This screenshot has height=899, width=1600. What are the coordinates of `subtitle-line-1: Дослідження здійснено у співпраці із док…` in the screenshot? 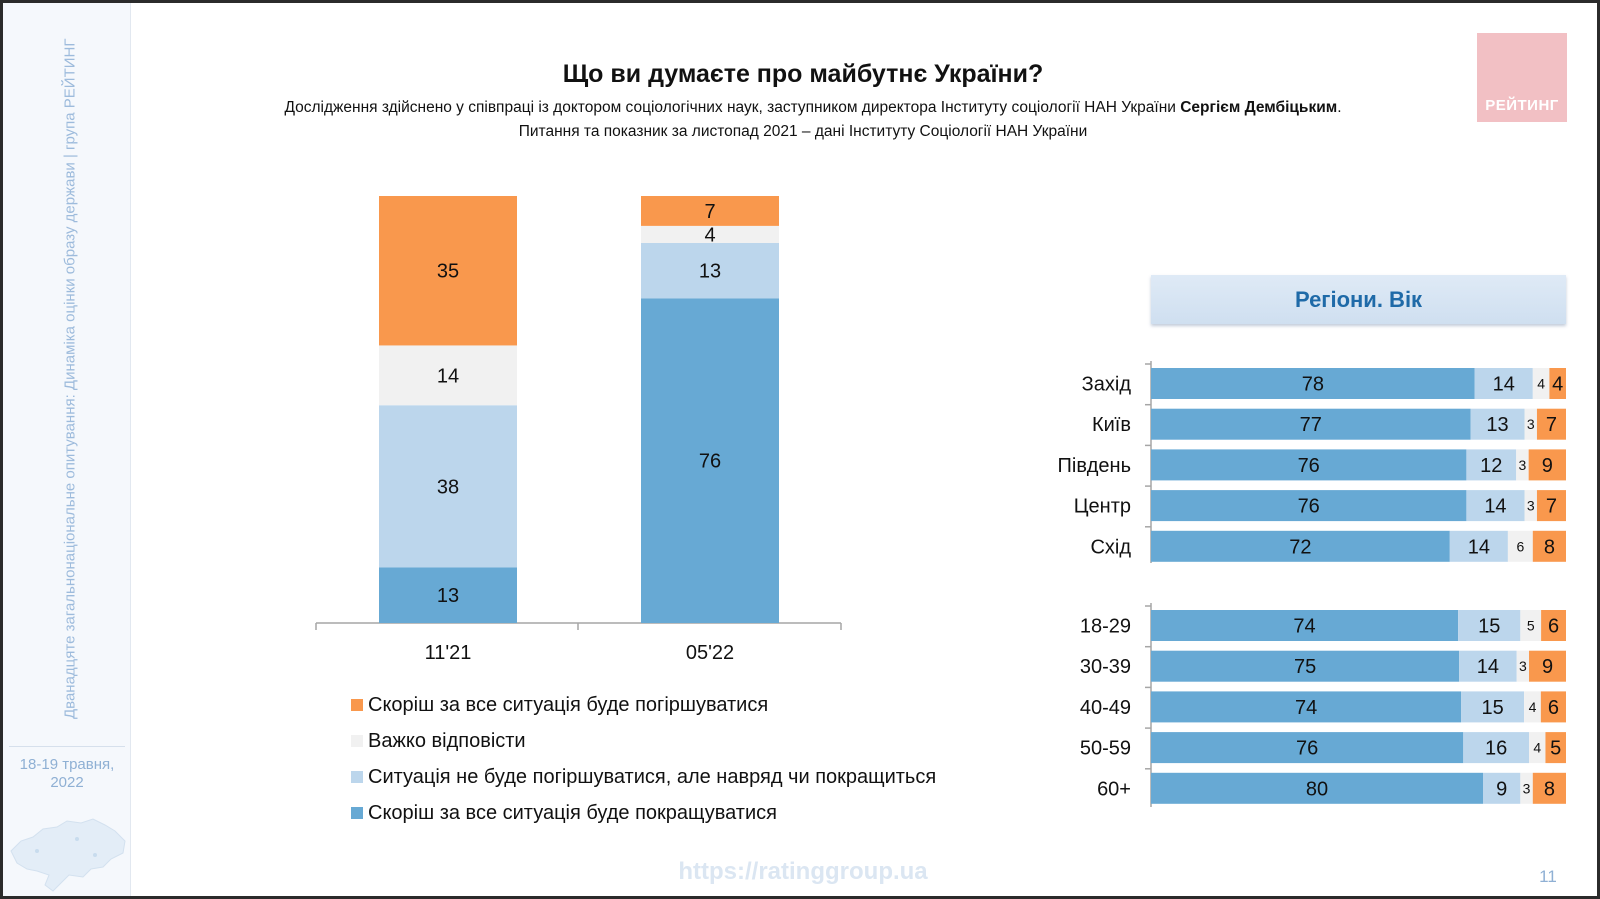 It's located at (813, 108).